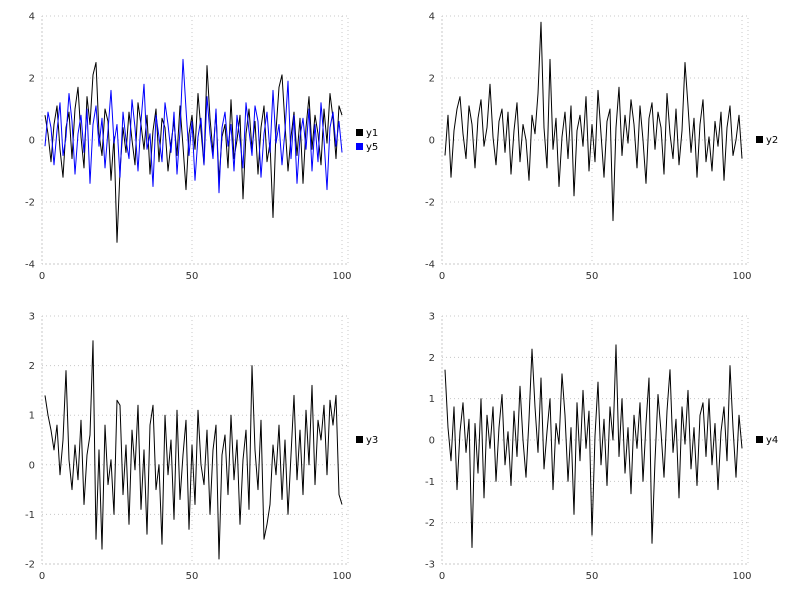 The width and height of the screenshot is (800, 600). I want to click on legend-label-y4: y4, so click(772, 440).